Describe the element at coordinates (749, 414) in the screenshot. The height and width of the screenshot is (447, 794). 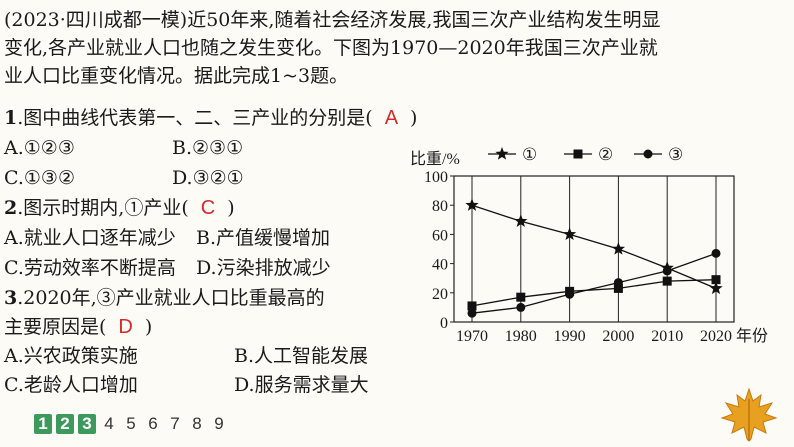
I see `maple-leaf-icon` at that location.